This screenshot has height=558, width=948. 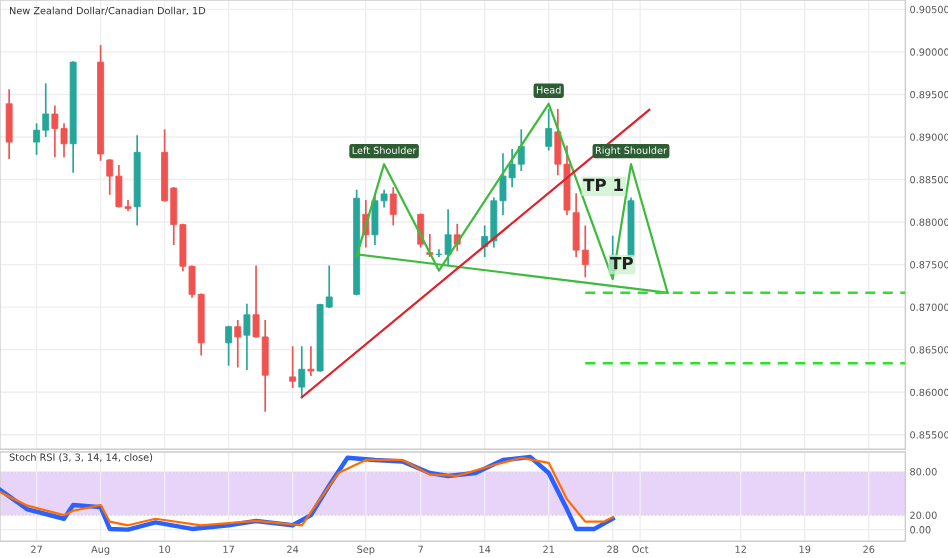 I want to click on annotation: TP 1, so click(x=603, y=184).